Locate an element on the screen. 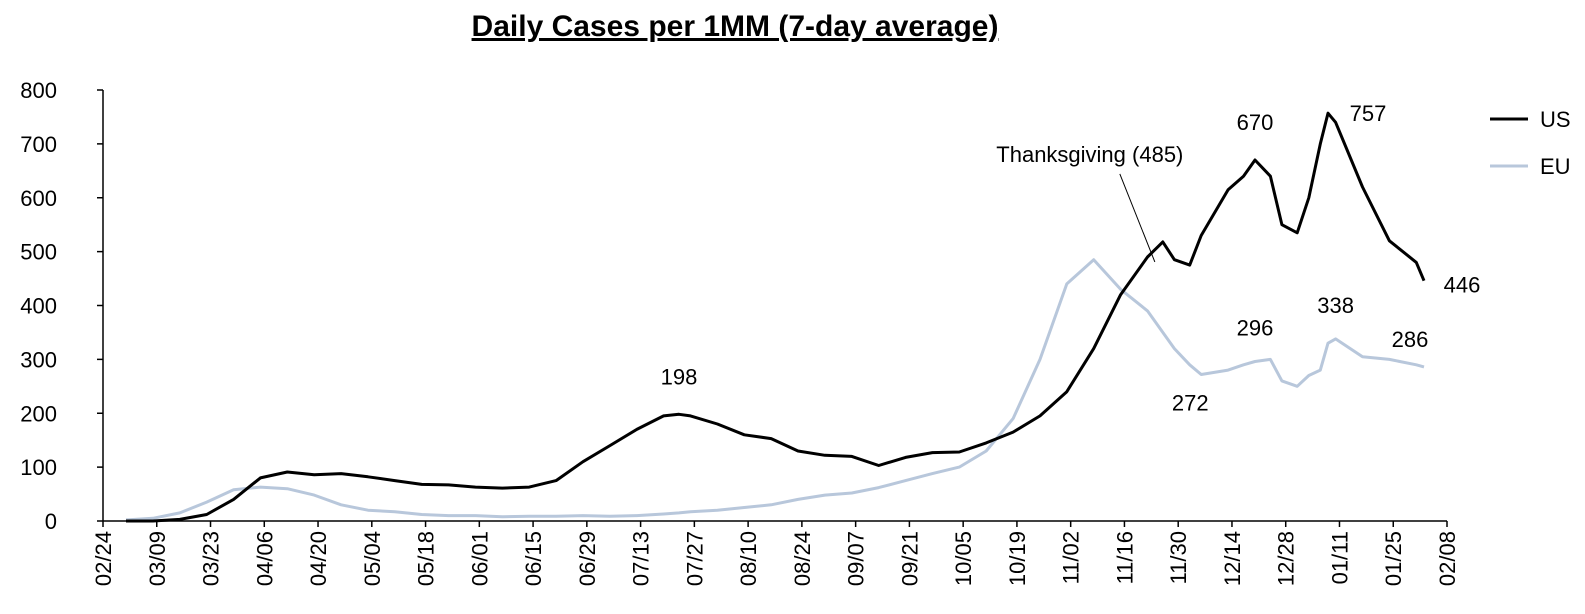 This screenshot has width=1585, height=614. annotation: 296 is located at coordinates (1255, 328).